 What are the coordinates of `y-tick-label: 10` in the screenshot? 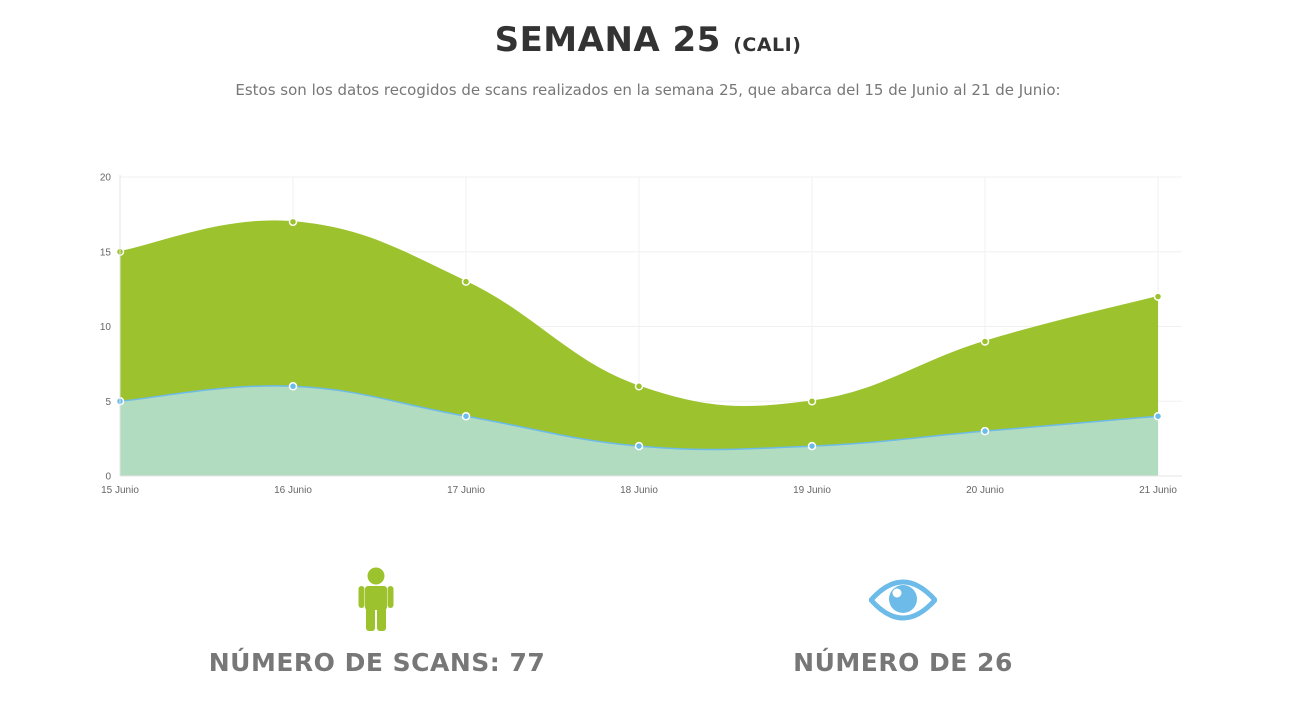 It's located at (106, 327).